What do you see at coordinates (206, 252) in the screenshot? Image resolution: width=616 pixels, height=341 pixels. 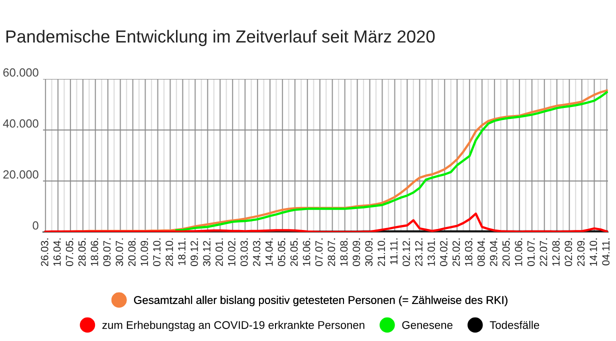 I see `x-tick-label: 30.12.` at bounding box center [206, 252].